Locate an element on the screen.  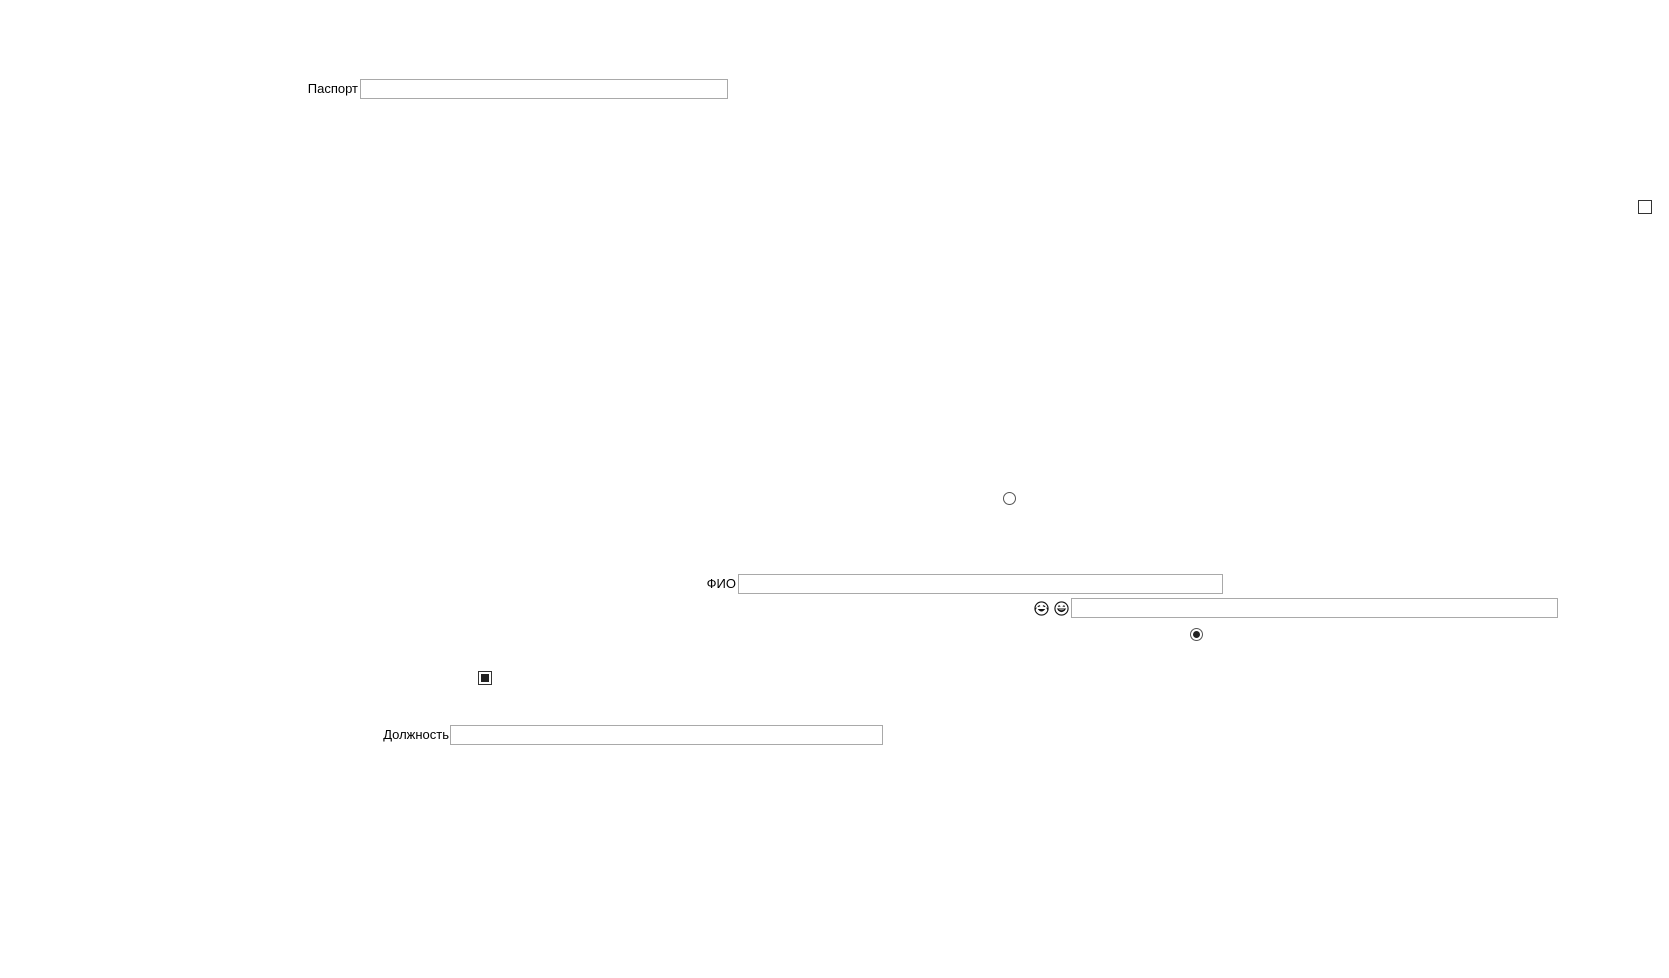
position-label: Должность is located at coordinates (416, 734).